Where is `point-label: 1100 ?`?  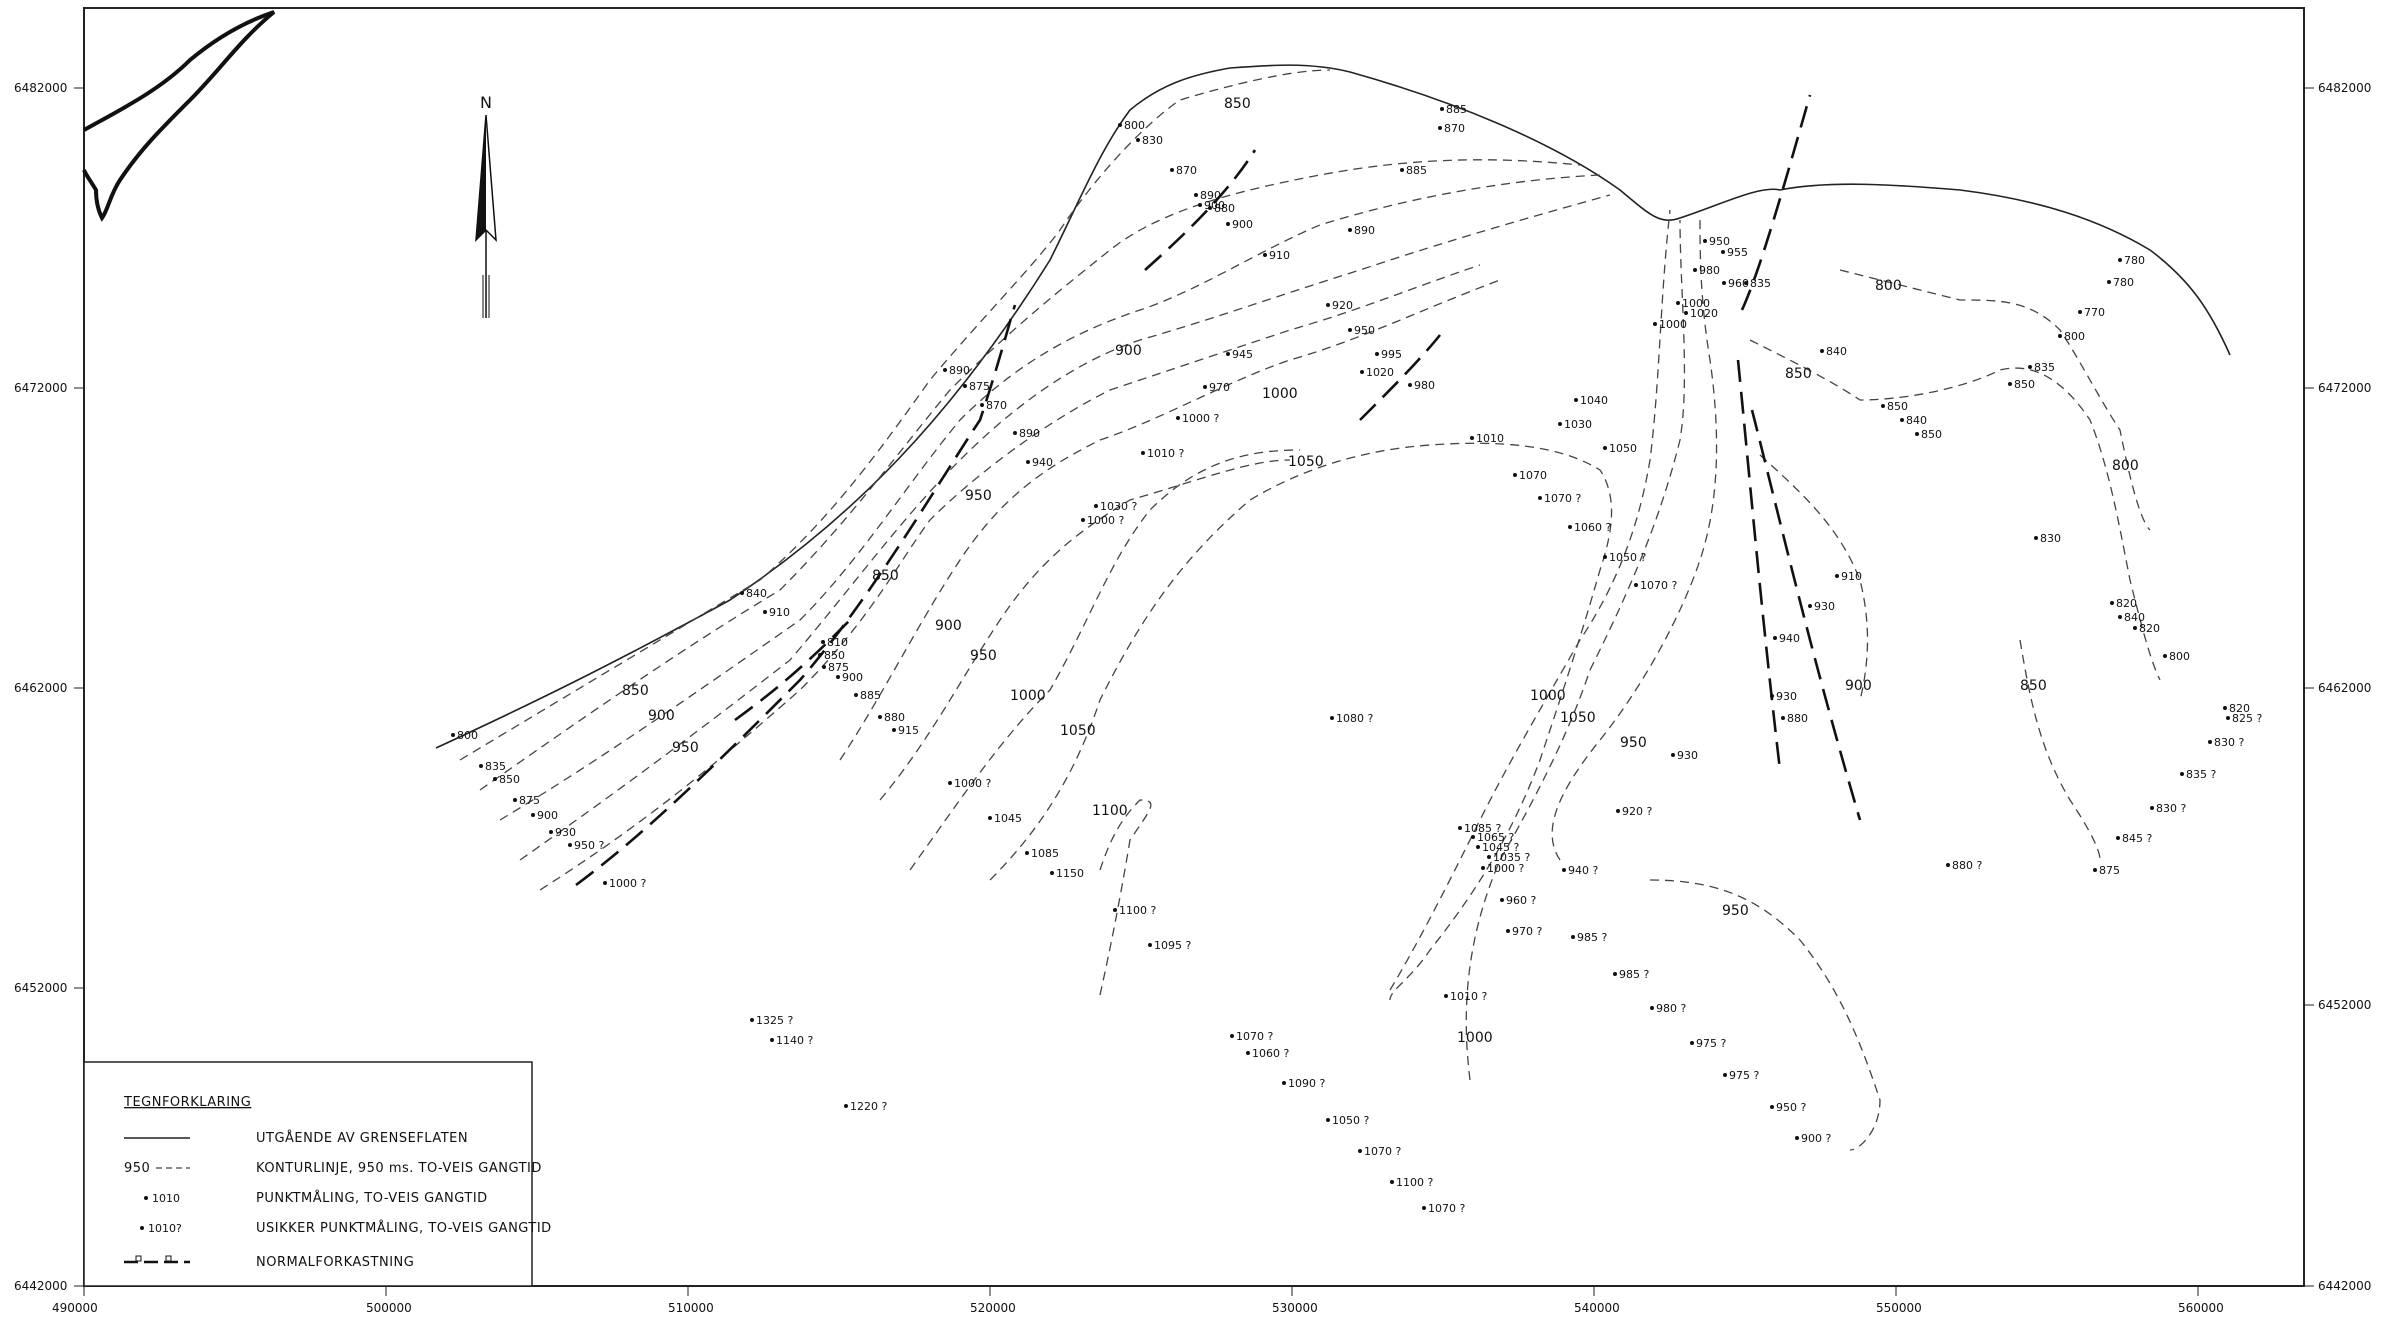
point-label: 1100 ? is located at coordinates (1137, 910).